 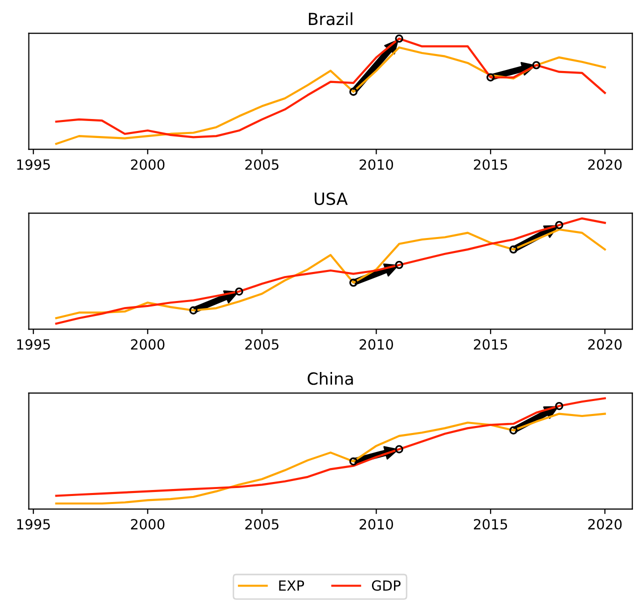 I want to click on chart-title: USA, so click(x=331, y=199).